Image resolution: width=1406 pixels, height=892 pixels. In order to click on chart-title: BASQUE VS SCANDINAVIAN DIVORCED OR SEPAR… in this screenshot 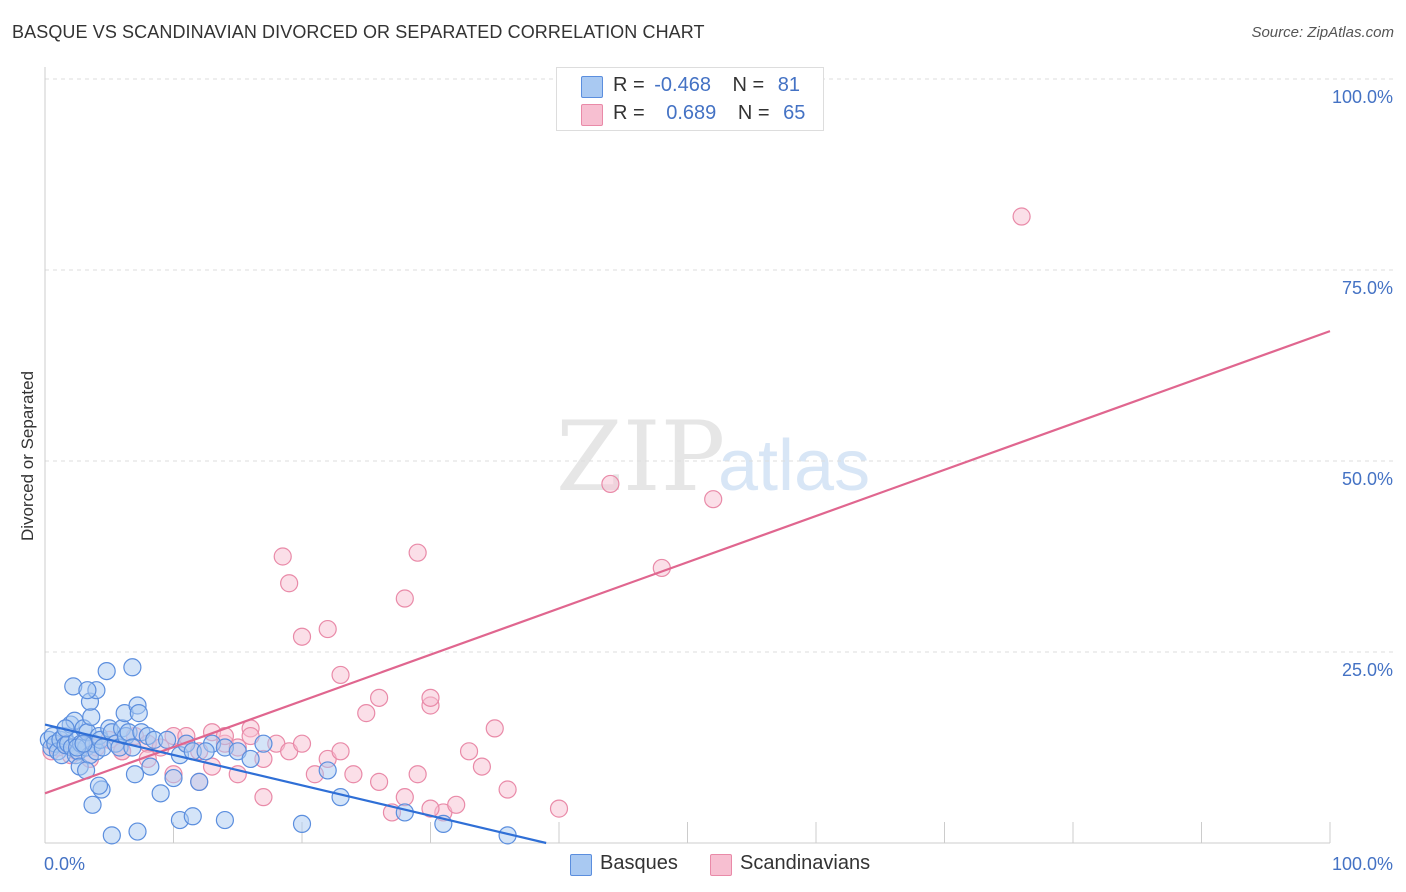, I will do `click(358, 32)`.